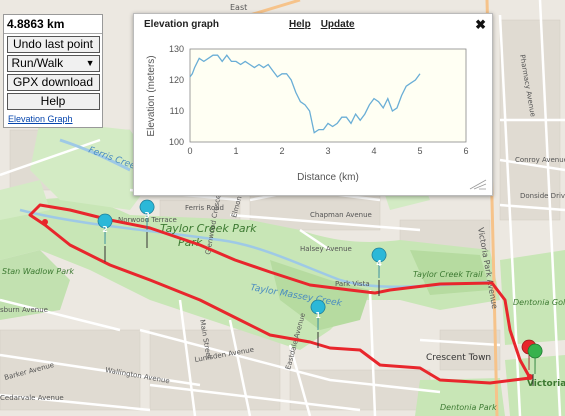 The width and height of the screenshot is (565, 416). What do you see at coordinates (313, 24) in the screenshot?
I see `elevation-window-header: Elevation graph Help Update` at bounding box center [313, 24].